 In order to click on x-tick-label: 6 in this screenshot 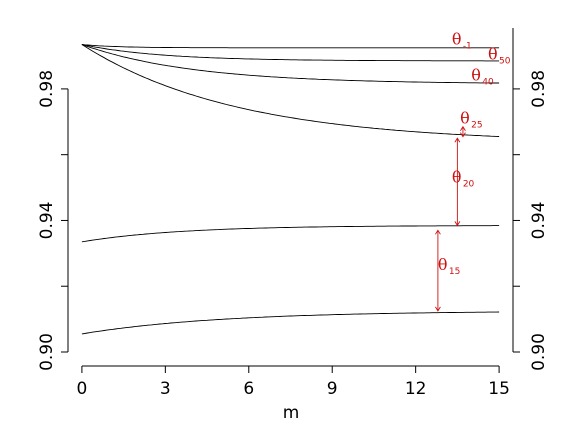, I will do `click(248, 389)`.